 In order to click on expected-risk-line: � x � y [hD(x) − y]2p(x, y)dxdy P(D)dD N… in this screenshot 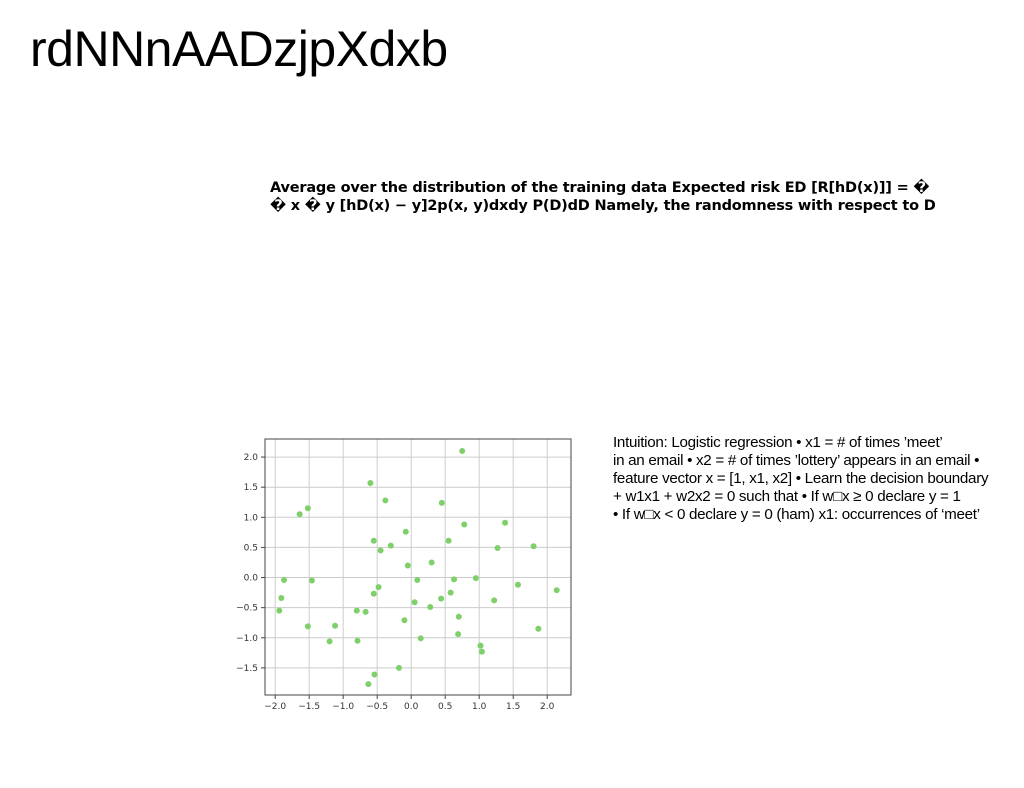, I will do `click(603, 206)`.